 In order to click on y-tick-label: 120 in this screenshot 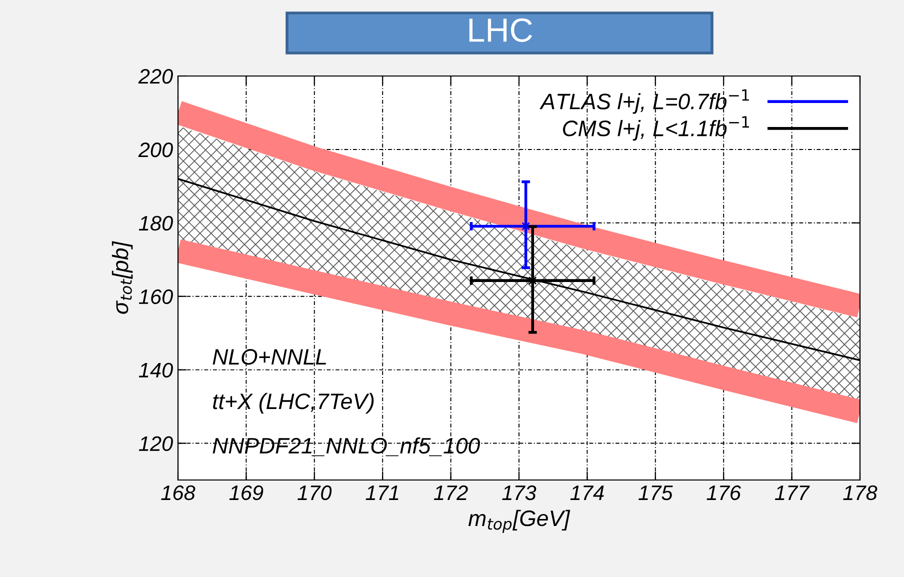, I will do `click(155, 444)`.